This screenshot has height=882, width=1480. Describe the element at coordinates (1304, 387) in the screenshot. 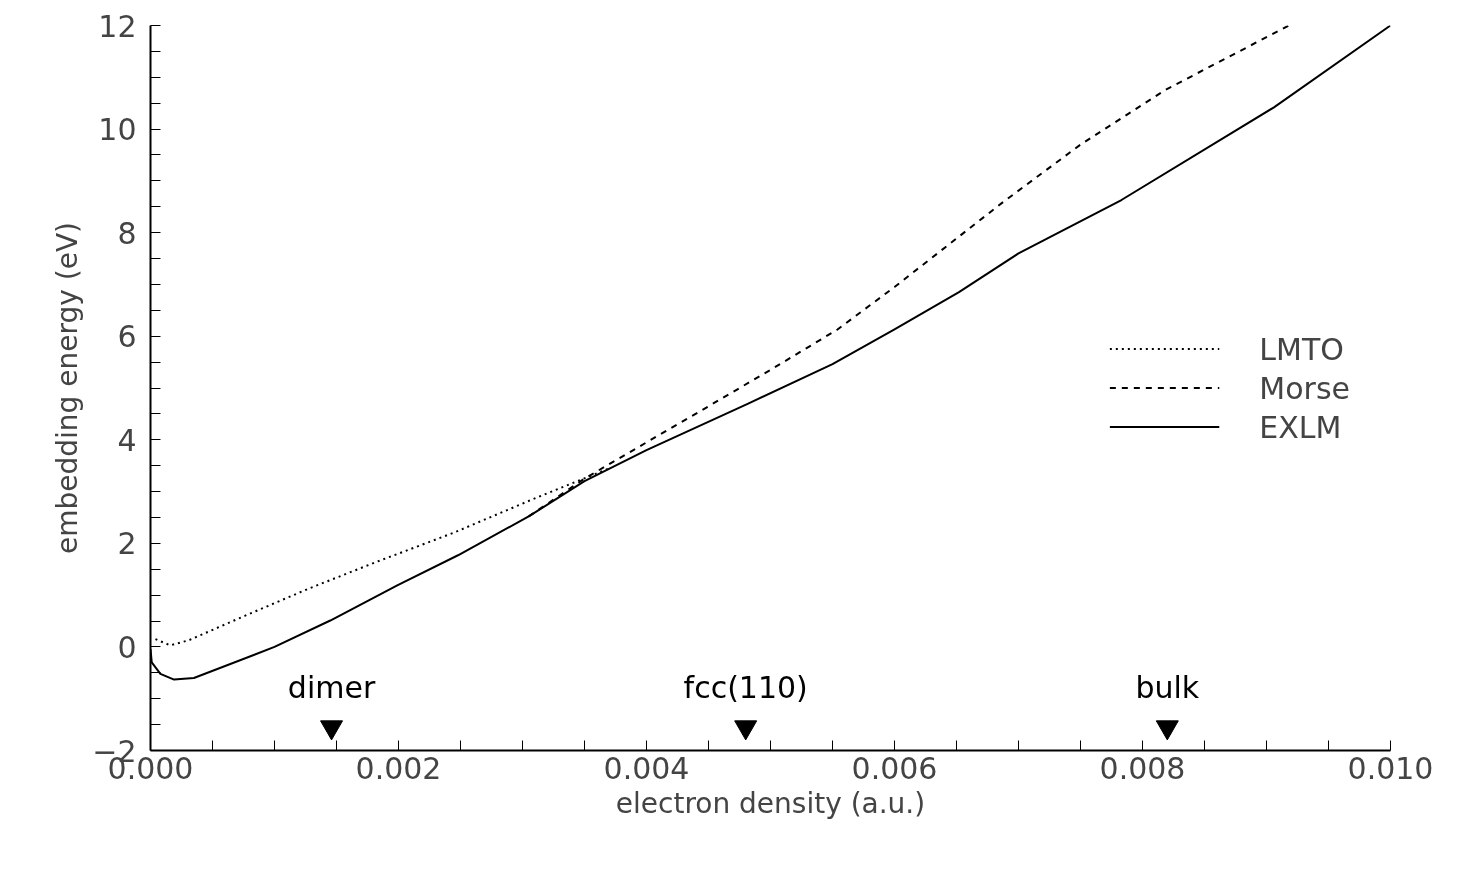

I see `legend-label: Morse` at that location.